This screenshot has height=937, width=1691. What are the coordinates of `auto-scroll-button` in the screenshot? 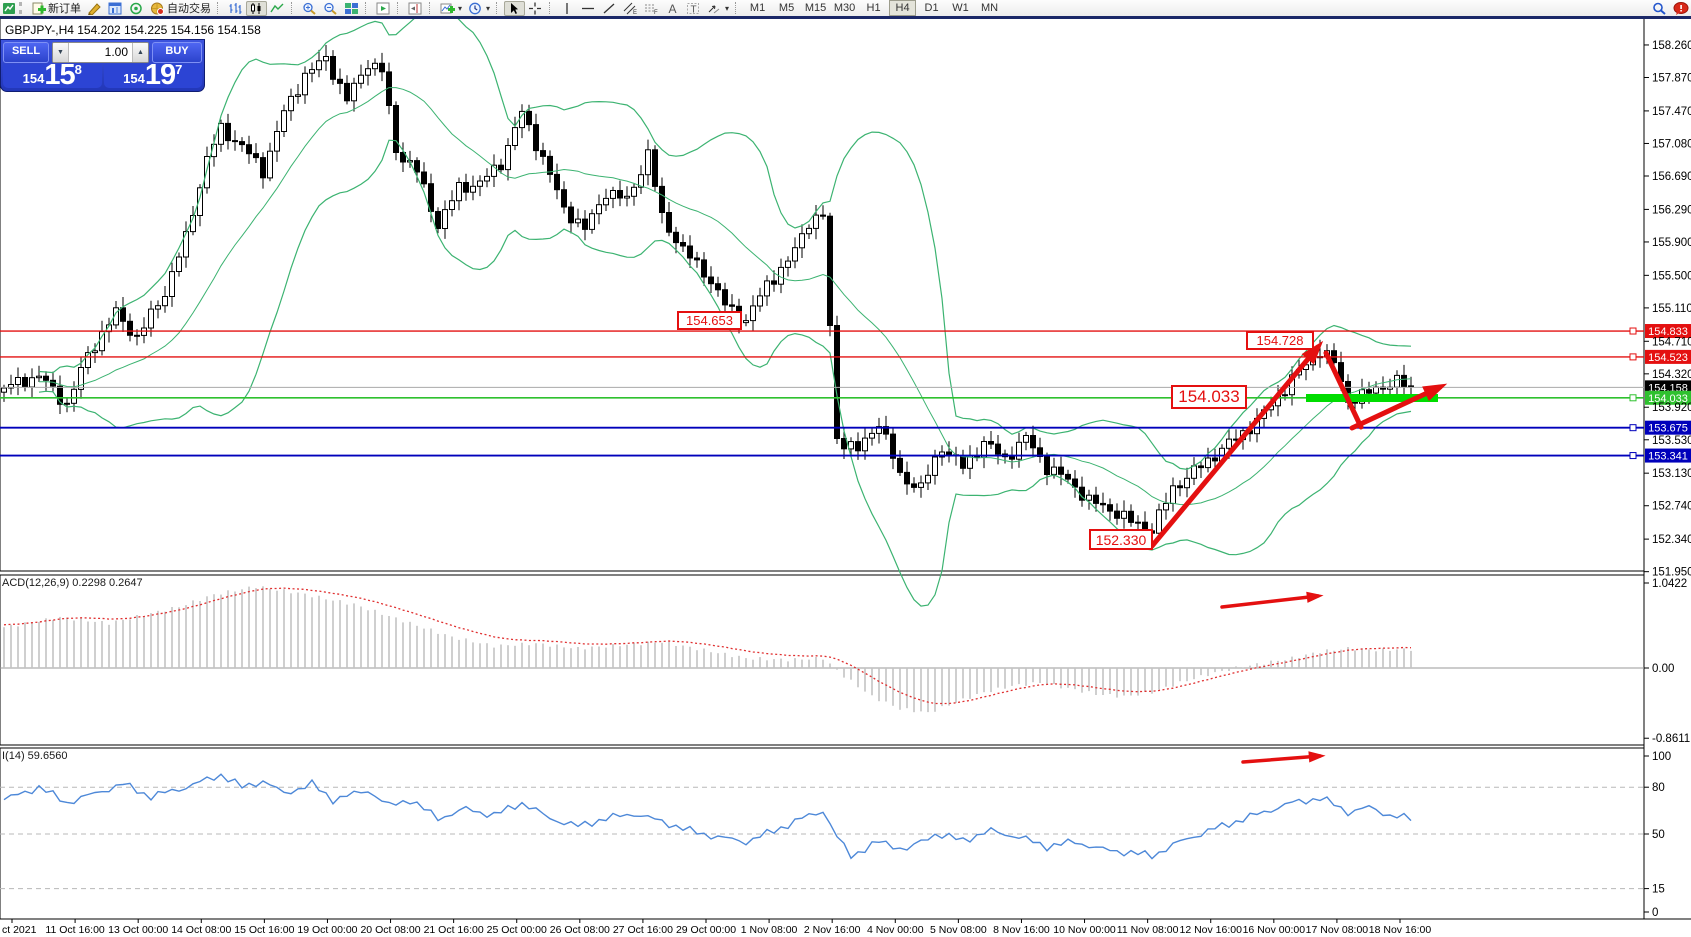 It's located at (383, 8).